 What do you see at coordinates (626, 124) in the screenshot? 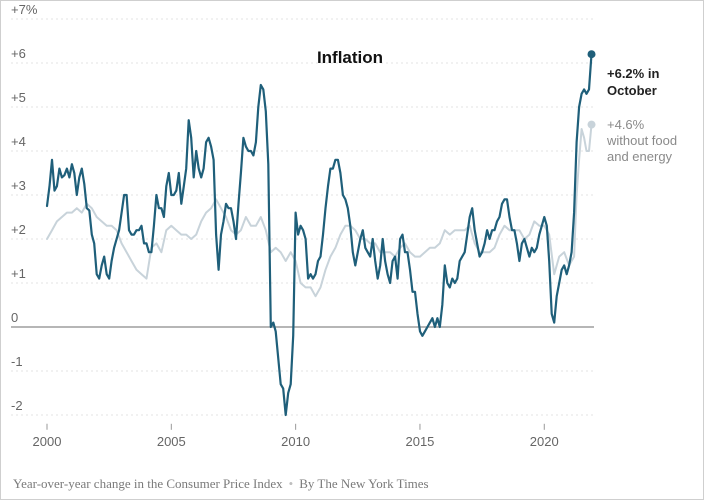
I see `annotation-secondary-line: +4.6%` at bounding box center [626, 124].